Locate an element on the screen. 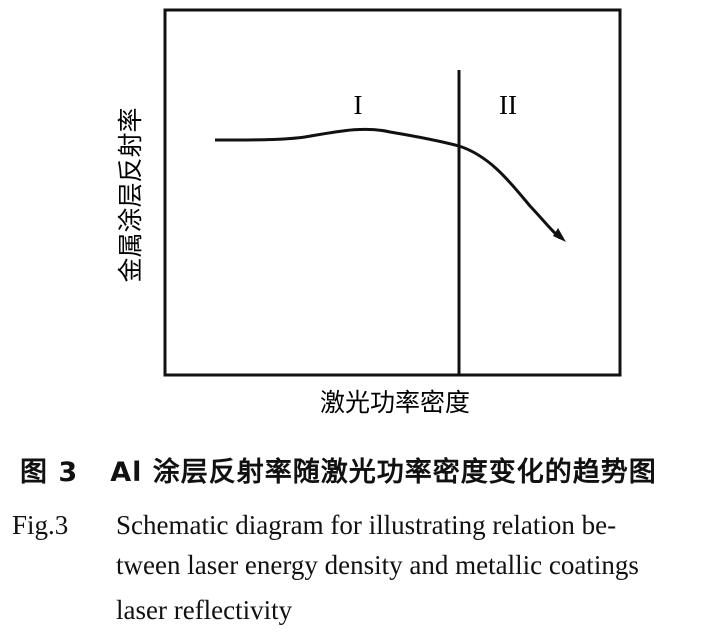 This screenshot has width=723, height=643. caption-en-label: Fig.3 is located at coordinates (40, 525).